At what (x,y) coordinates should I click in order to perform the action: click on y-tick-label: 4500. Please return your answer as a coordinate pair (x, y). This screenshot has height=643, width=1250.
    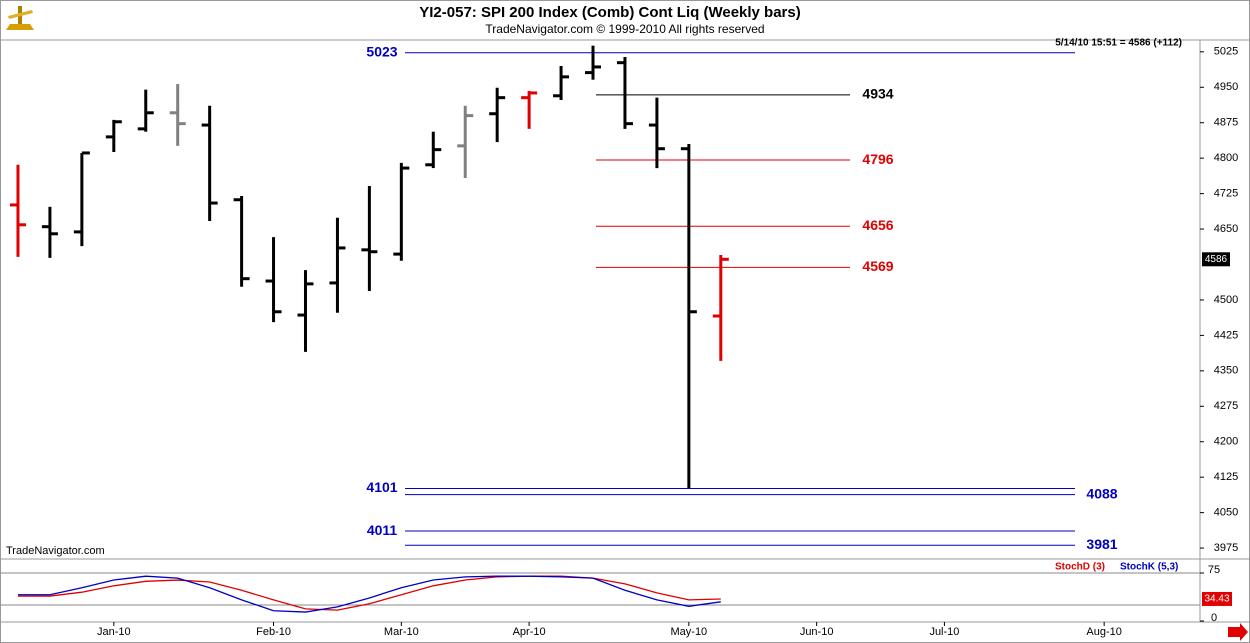
    Looking at the image, I should click on (1226, 300).